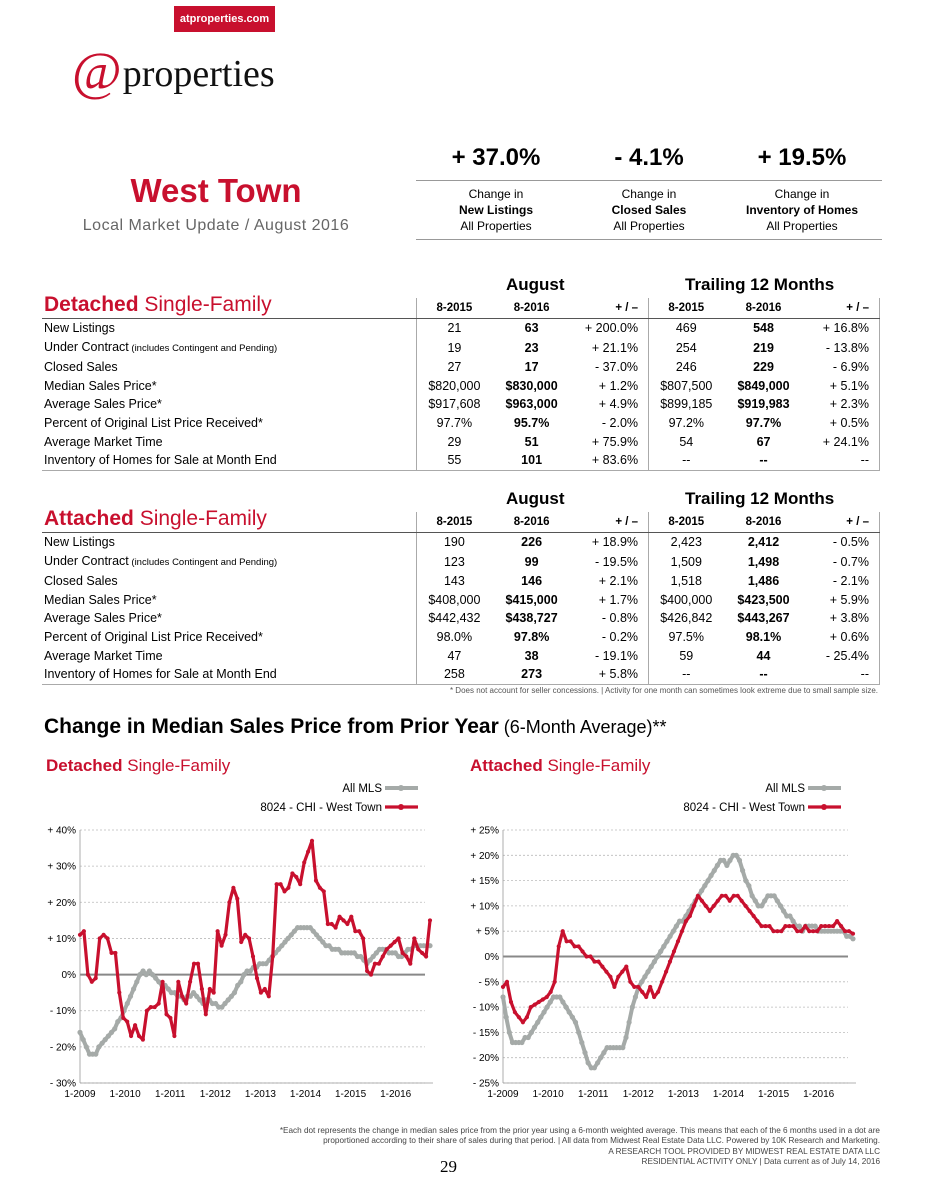  I want to click on table-cell: + 4.9%, so click(618, 404).